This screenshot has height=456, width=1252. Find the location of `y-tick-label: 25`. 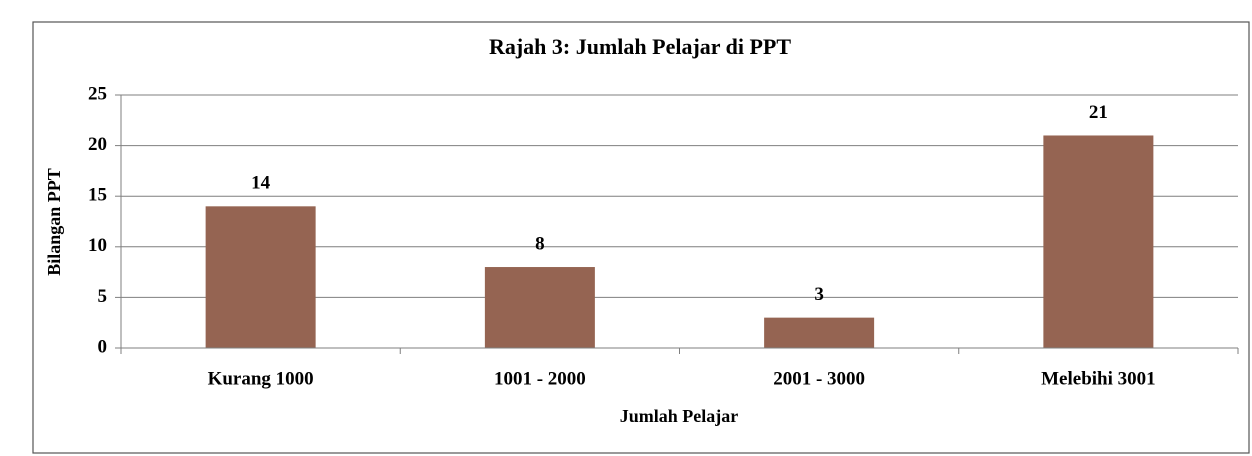

y-tick-label: 25 is located at coordinates (97, 93).